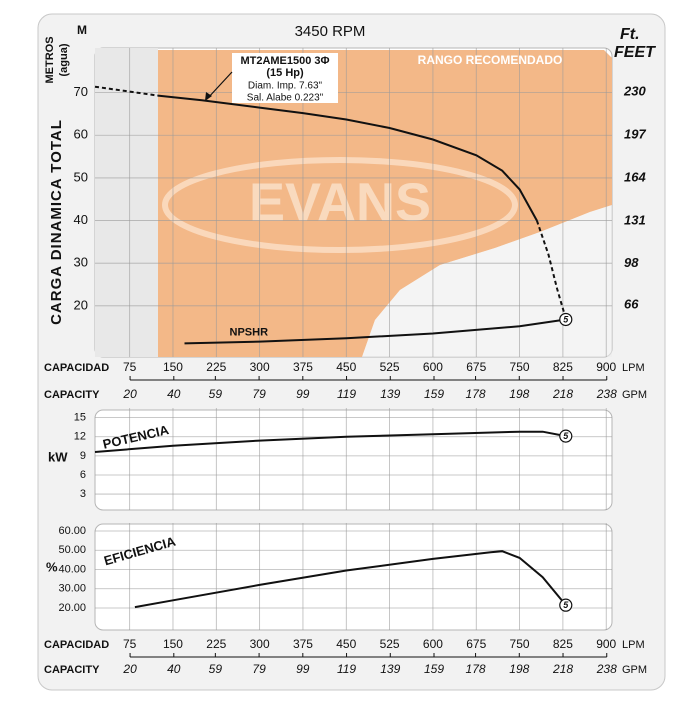 Image resolution: width=700 pixels, height=705 pixels. I want to click on power-panel, so click(353, 460).